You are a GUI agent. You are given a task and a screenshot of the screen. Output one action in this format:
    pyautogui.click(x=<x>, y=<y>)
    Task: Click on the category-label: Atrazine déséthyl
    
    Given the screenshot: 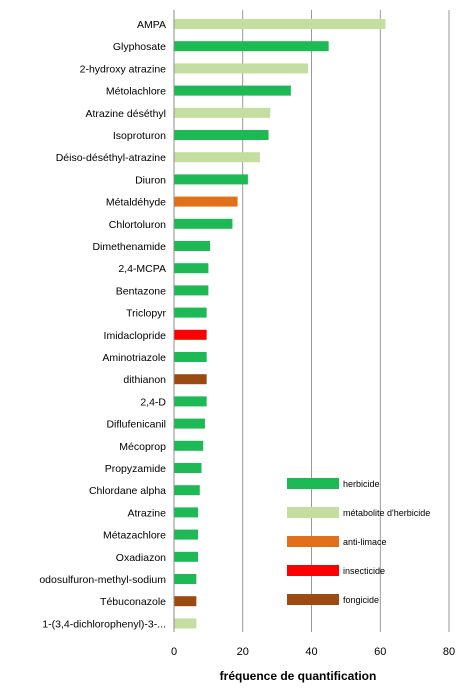 What is the action you would take?
    pyautogui.click(x=125, y=114)
    